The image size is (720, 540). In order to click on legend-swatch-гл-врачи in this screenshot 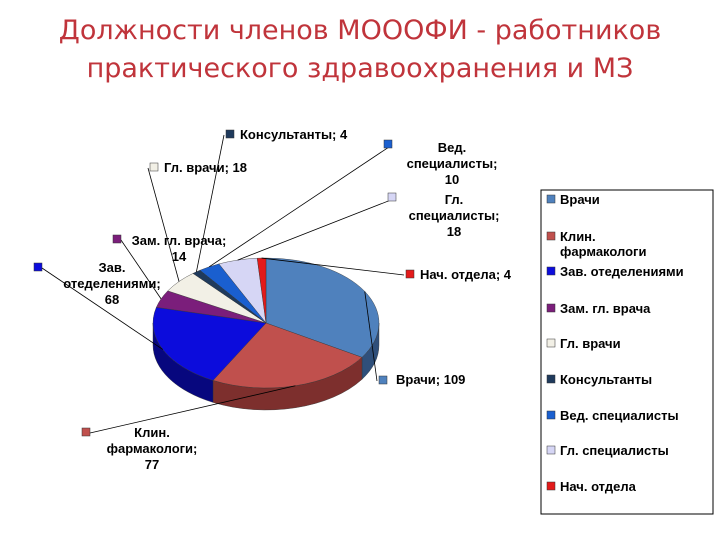, I will do `click(551, 343)`.